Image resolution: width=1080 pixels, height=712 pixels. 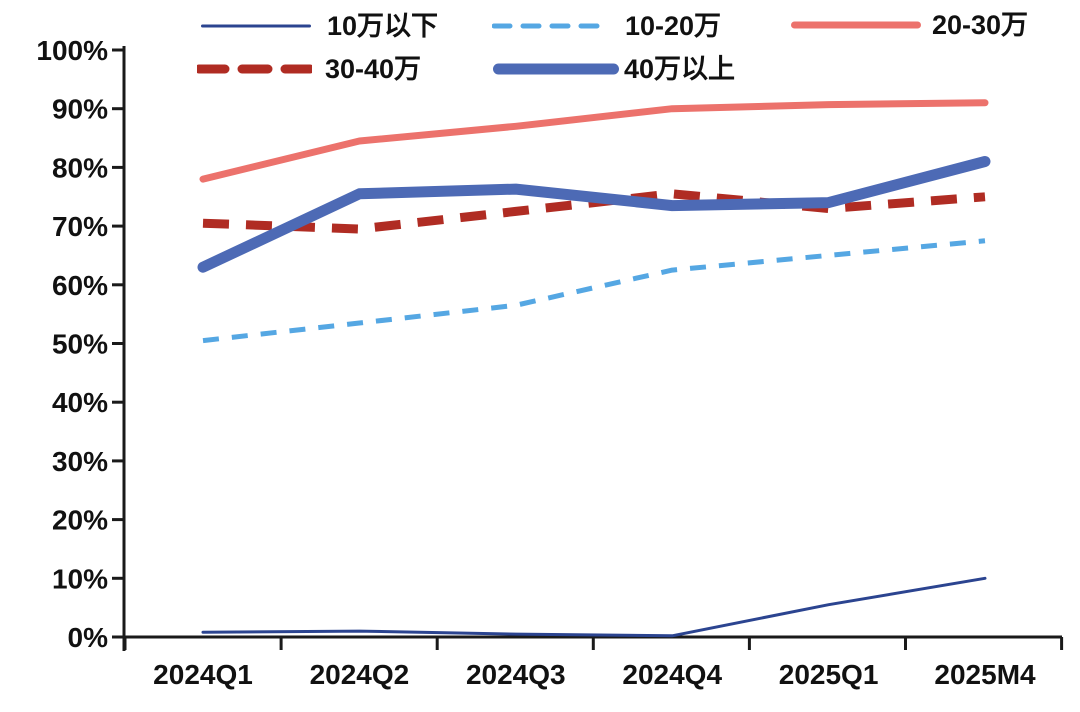 What do you see at coordinates (594, 214) in the screenshot?
I see `series-line-over-400k` at bounding box center [594, 214].